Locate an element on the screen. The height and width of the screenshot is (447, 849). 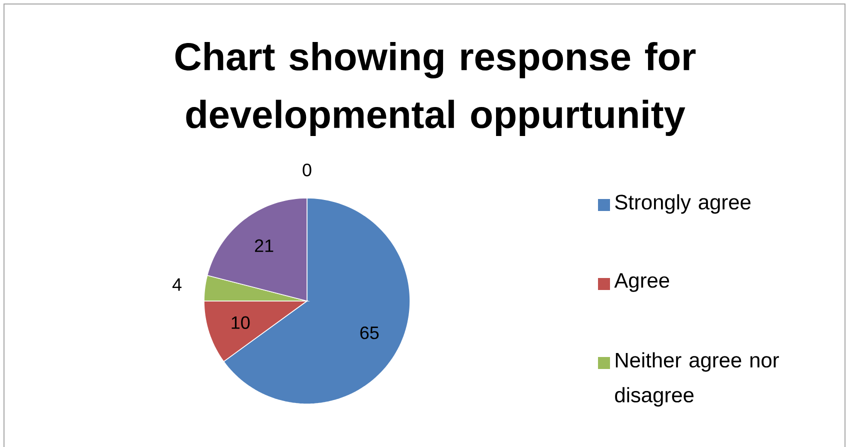
legend-label: Strongly agree is located at coordinates (682, 204).